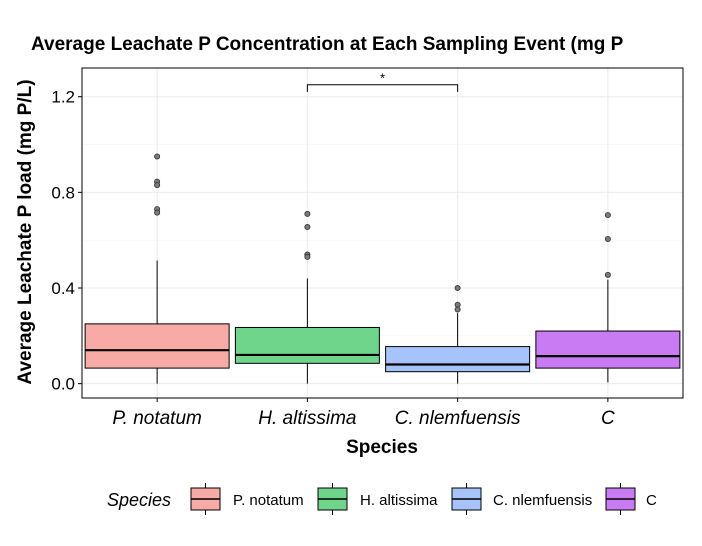  I want to click on legend-item-3: C. nlemfuensis, so click(521, 499).